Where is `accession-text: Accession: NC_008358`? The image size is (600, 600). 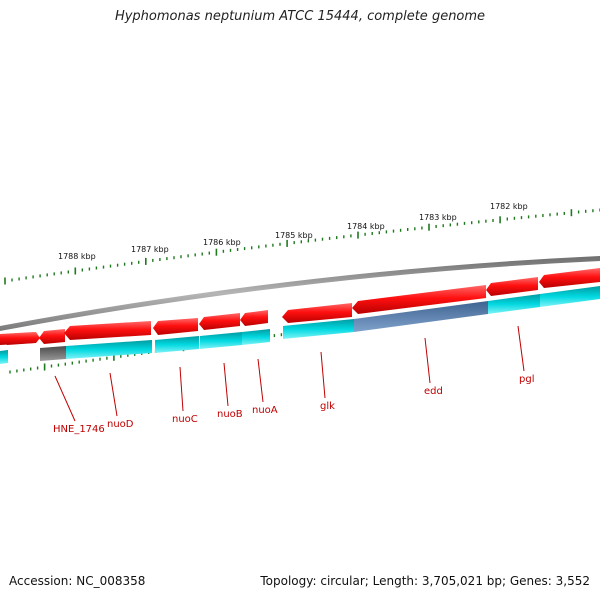
accession-text: Accession: NC_008358 is located at coordinates (77, 581).